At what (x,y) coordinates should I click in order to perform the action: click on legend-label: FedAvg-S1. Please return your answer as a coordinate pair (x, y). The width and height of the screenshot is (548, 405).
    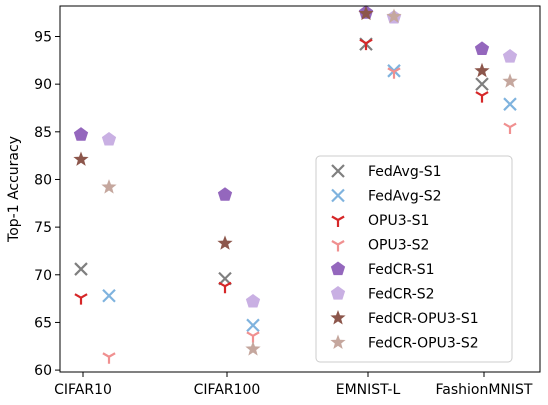
    Looking at the image, I should click on (405, 172).